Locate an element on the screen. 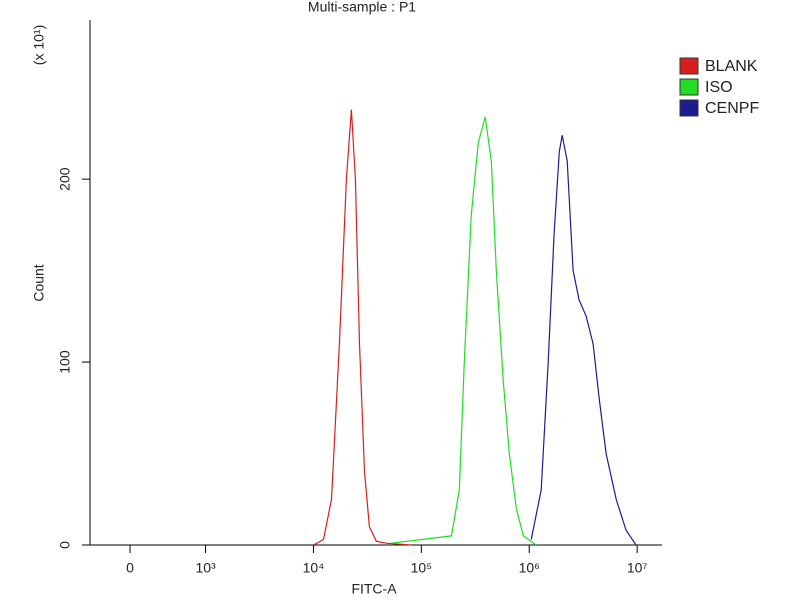 The height and width of the screenshot is (600, 800). x-tick-label: 10⁷ is located at coordinates (637, 568).